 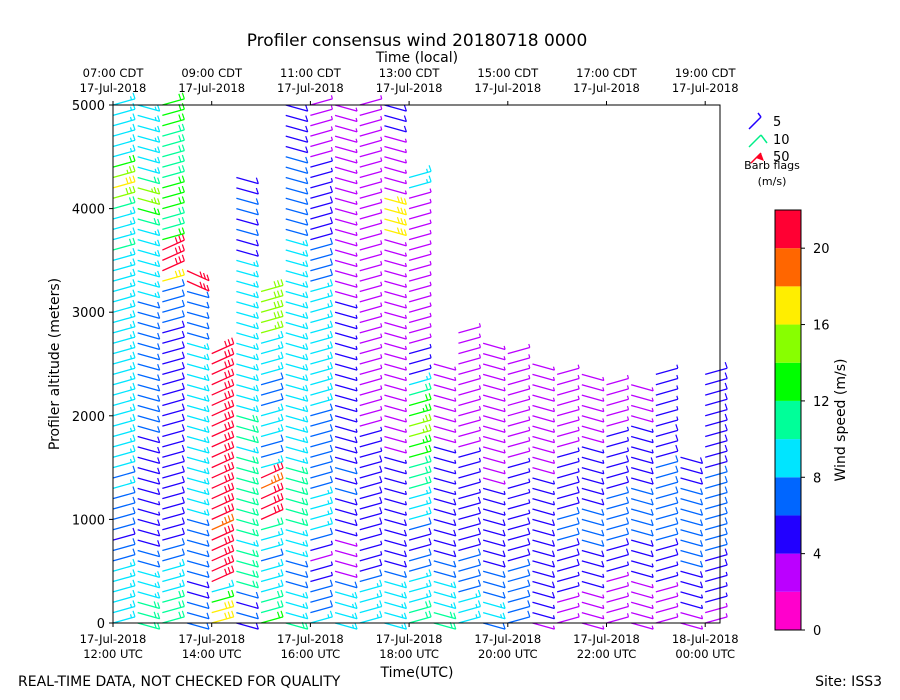 I want to click on colorbar-label: Wind speed (m/s), so click(x=841, y=420).